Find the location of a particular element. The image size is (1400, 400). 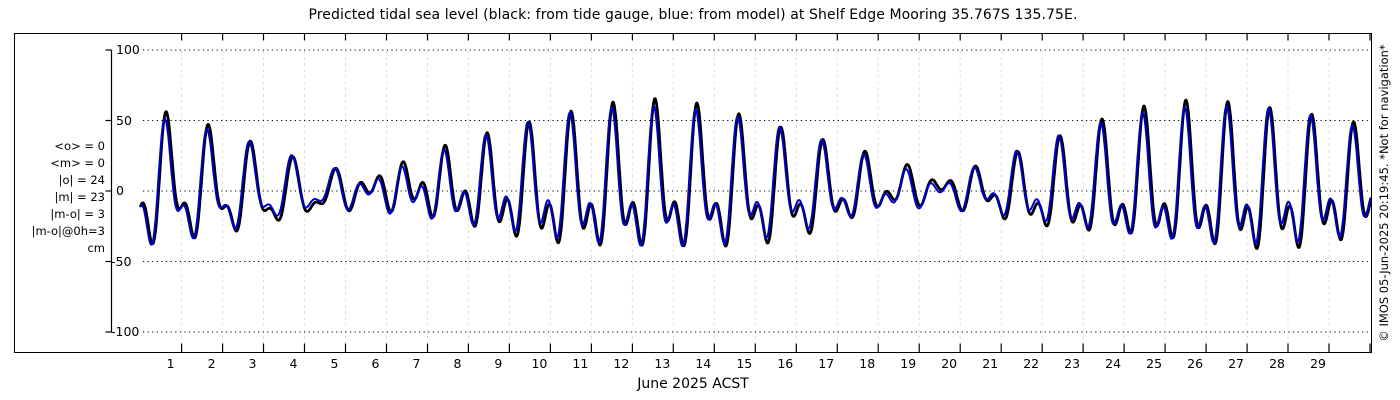

x-tick-label: 12 is located at coordinates (621, 363).